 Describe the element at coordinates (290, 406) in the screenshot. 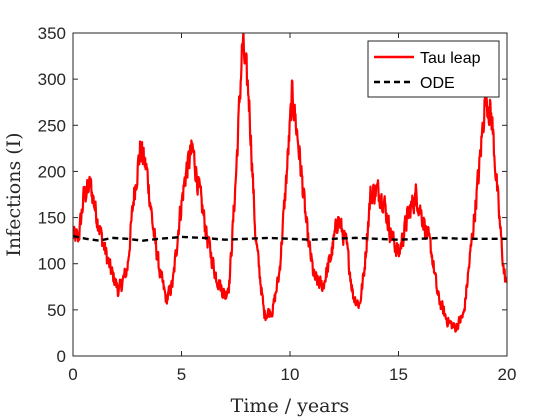

I see `x-axis-label: Time / years` at that location.